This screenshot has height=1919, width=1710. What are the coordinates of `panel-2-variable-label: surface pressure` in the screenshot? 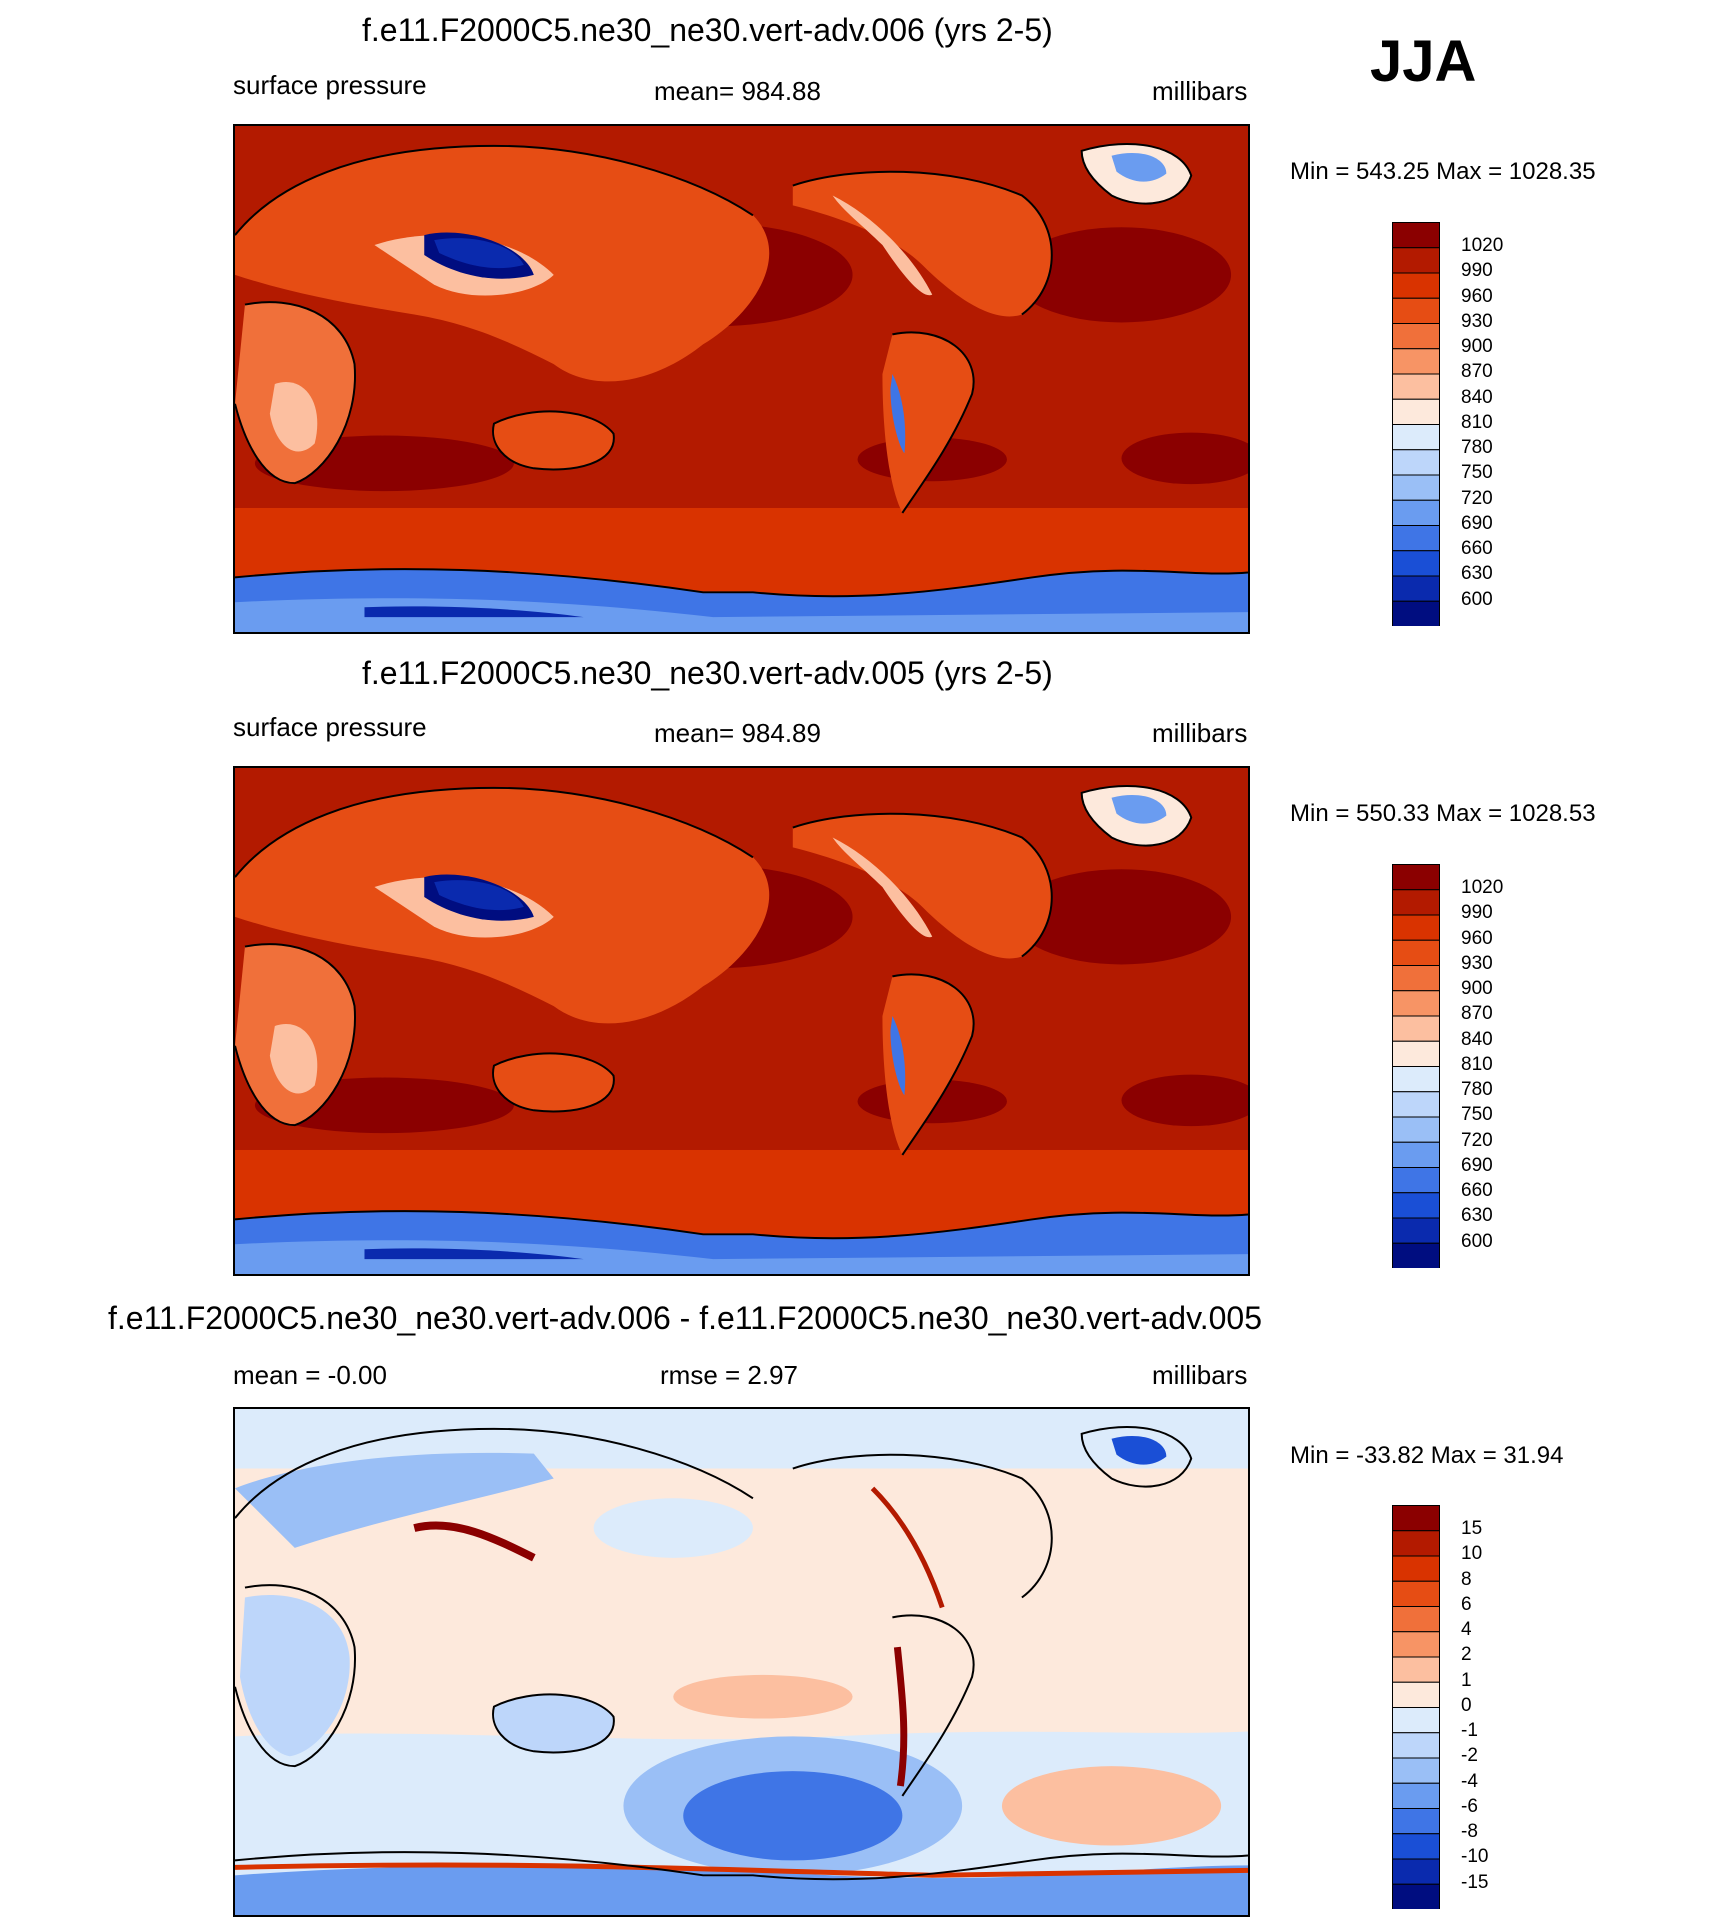 It's located at (330, 727).